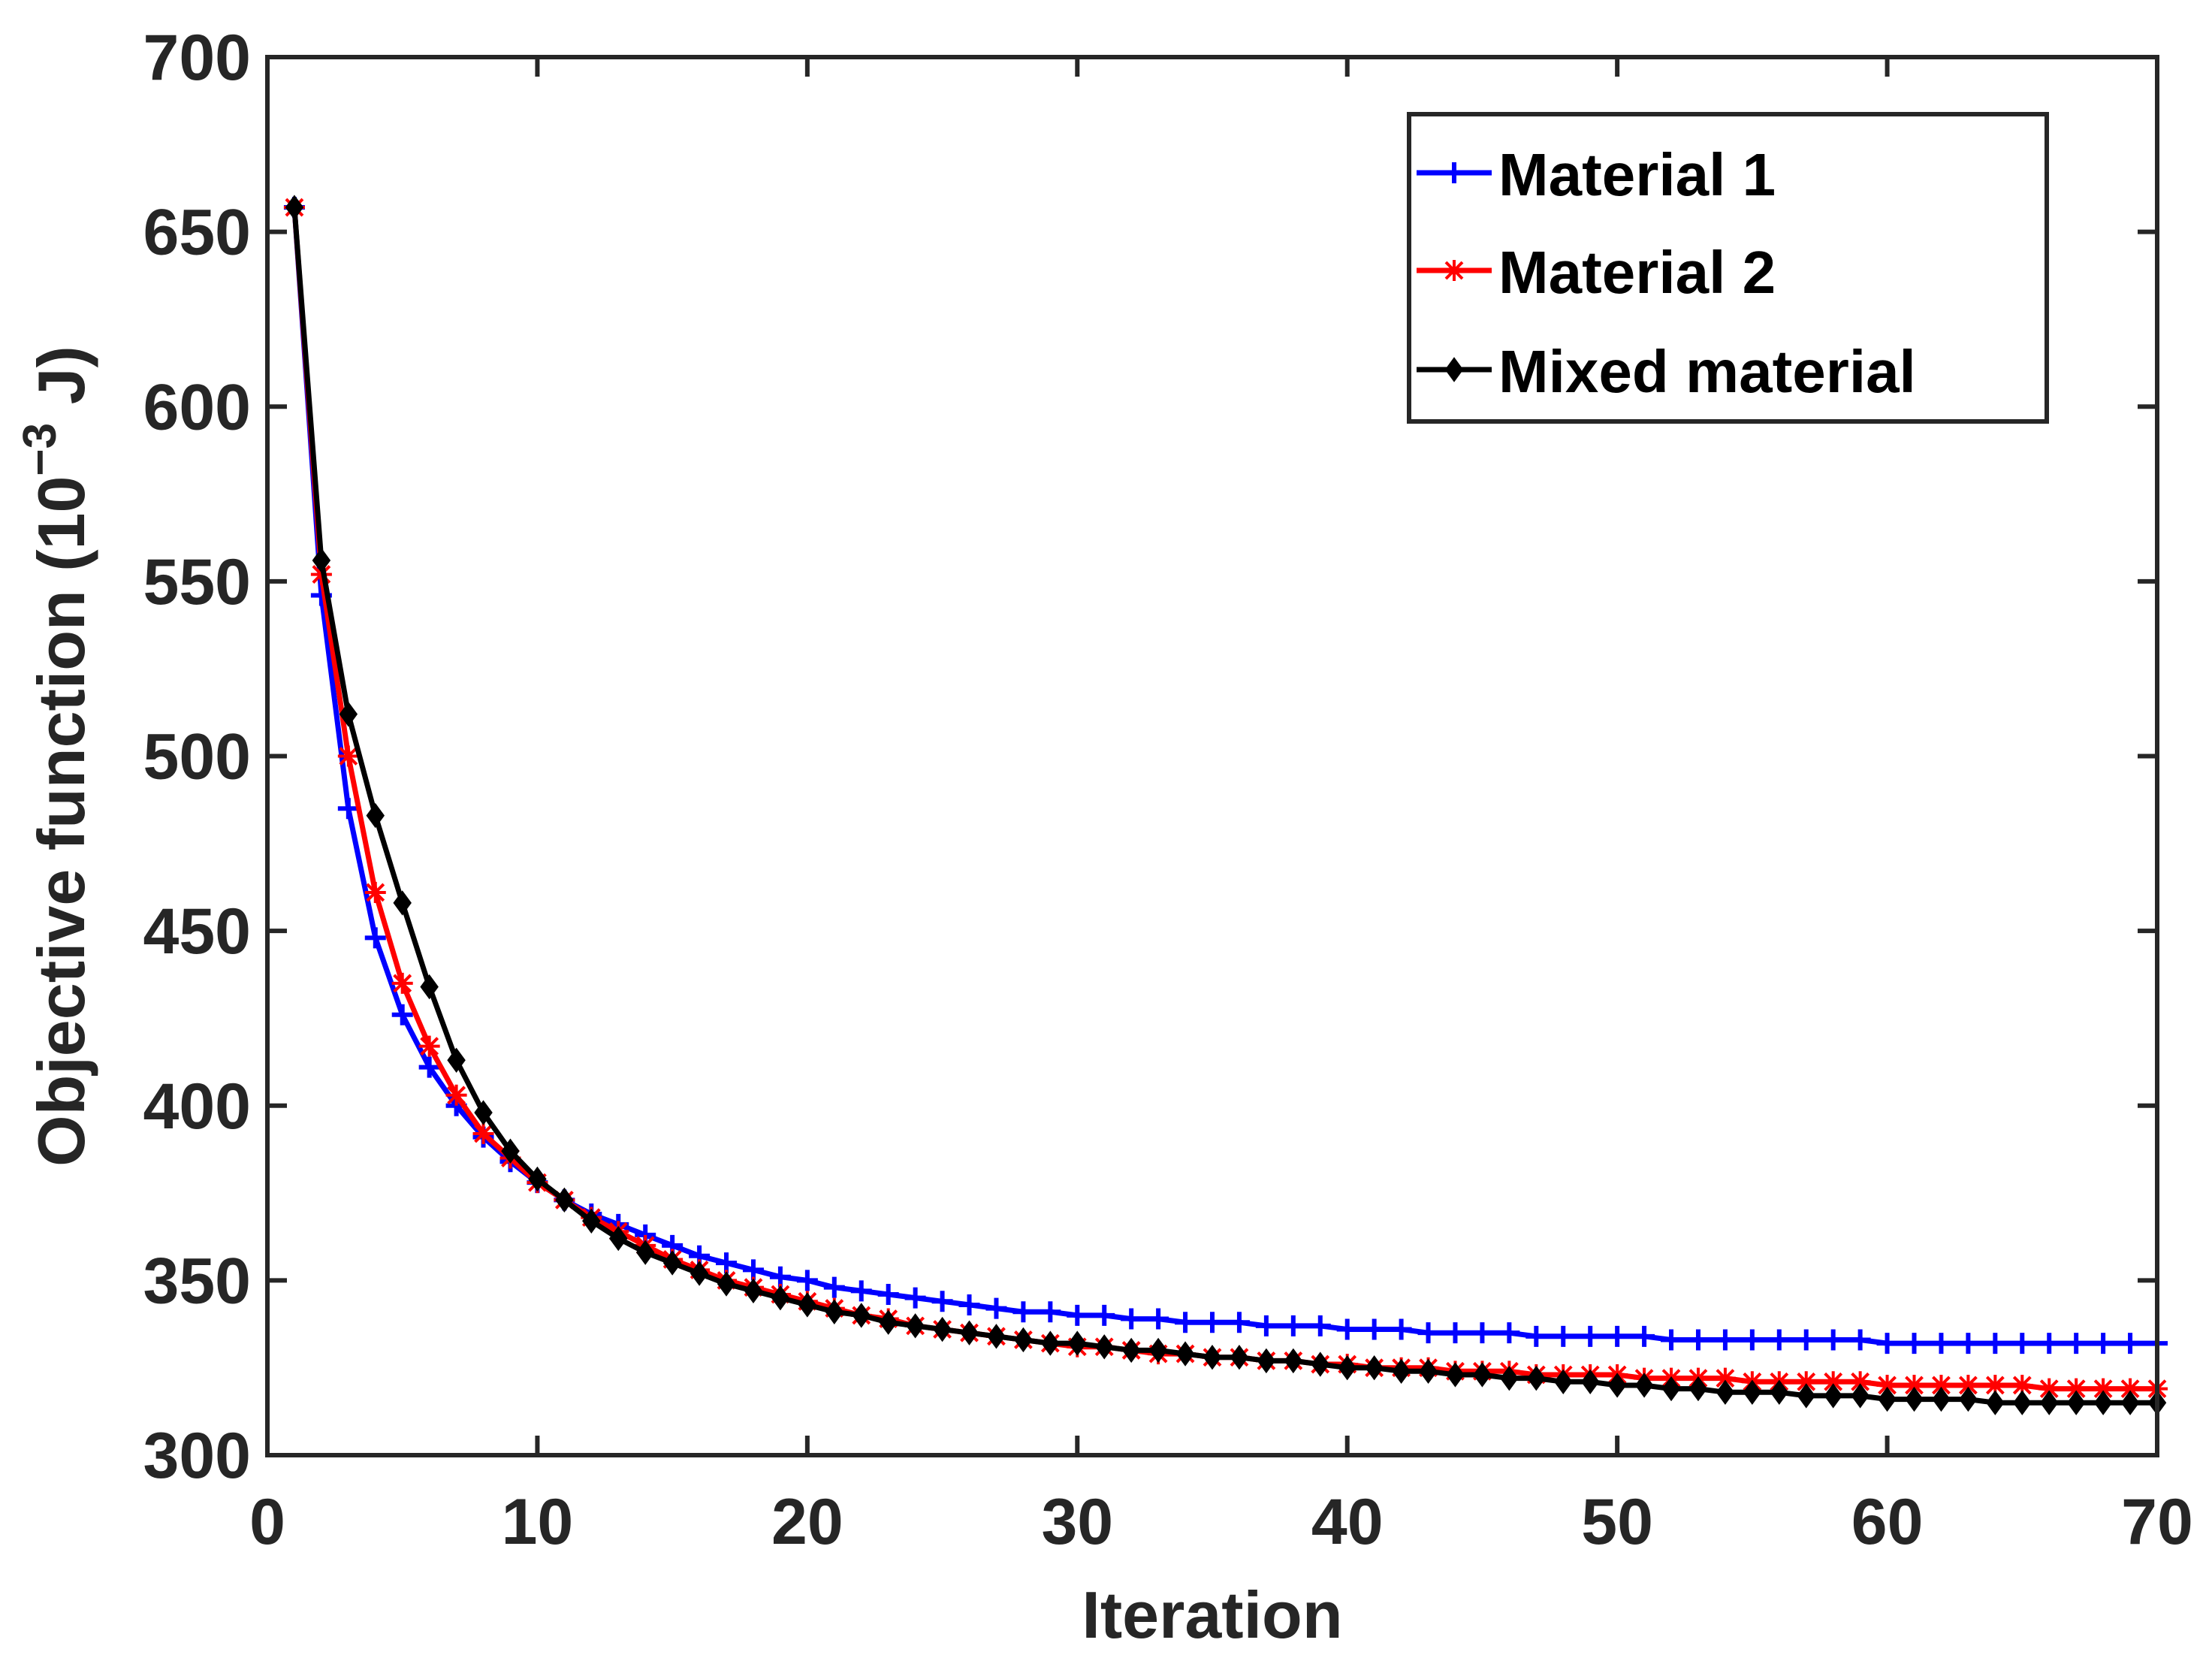 Image resolution: width=2212 pixels, height=1658 pixels. What do you see at coordinates (807, 1522) in the screenshot?
I see `x-tick-label: 20` at bounding box center [807, 1522].